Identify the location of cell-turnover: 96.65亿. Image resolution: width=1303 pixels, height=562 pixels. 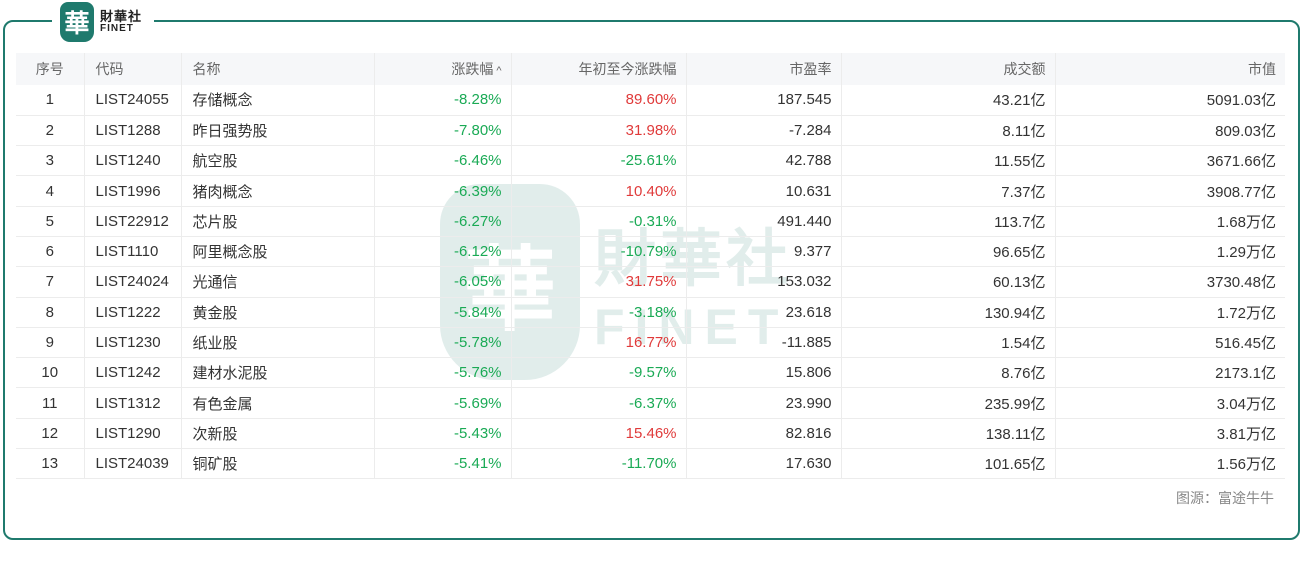
(948, 252).